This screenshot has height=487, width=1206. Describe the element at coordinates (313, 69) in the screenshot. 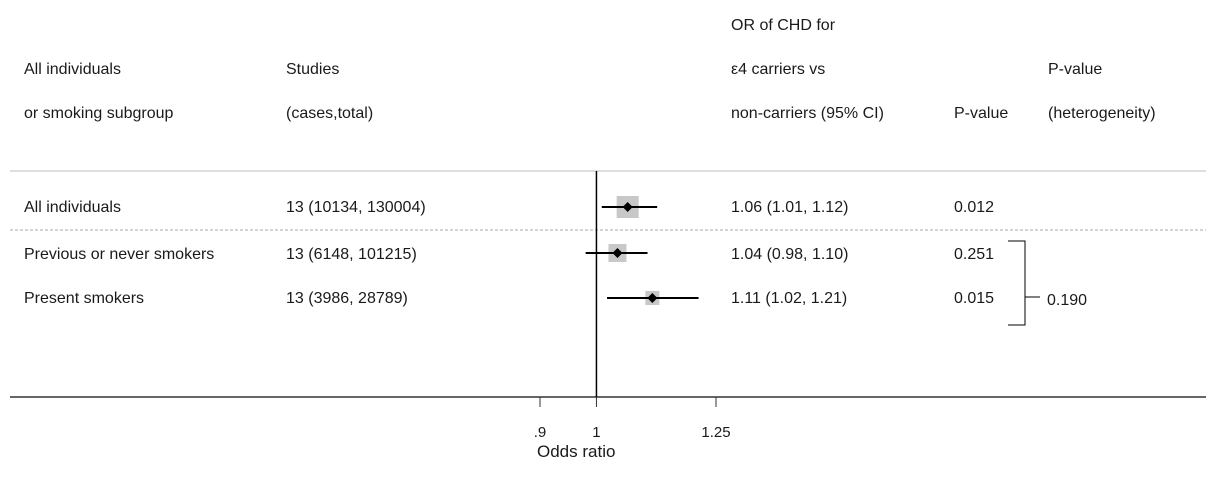

I see `header-studies-line1: Studies` at that location.